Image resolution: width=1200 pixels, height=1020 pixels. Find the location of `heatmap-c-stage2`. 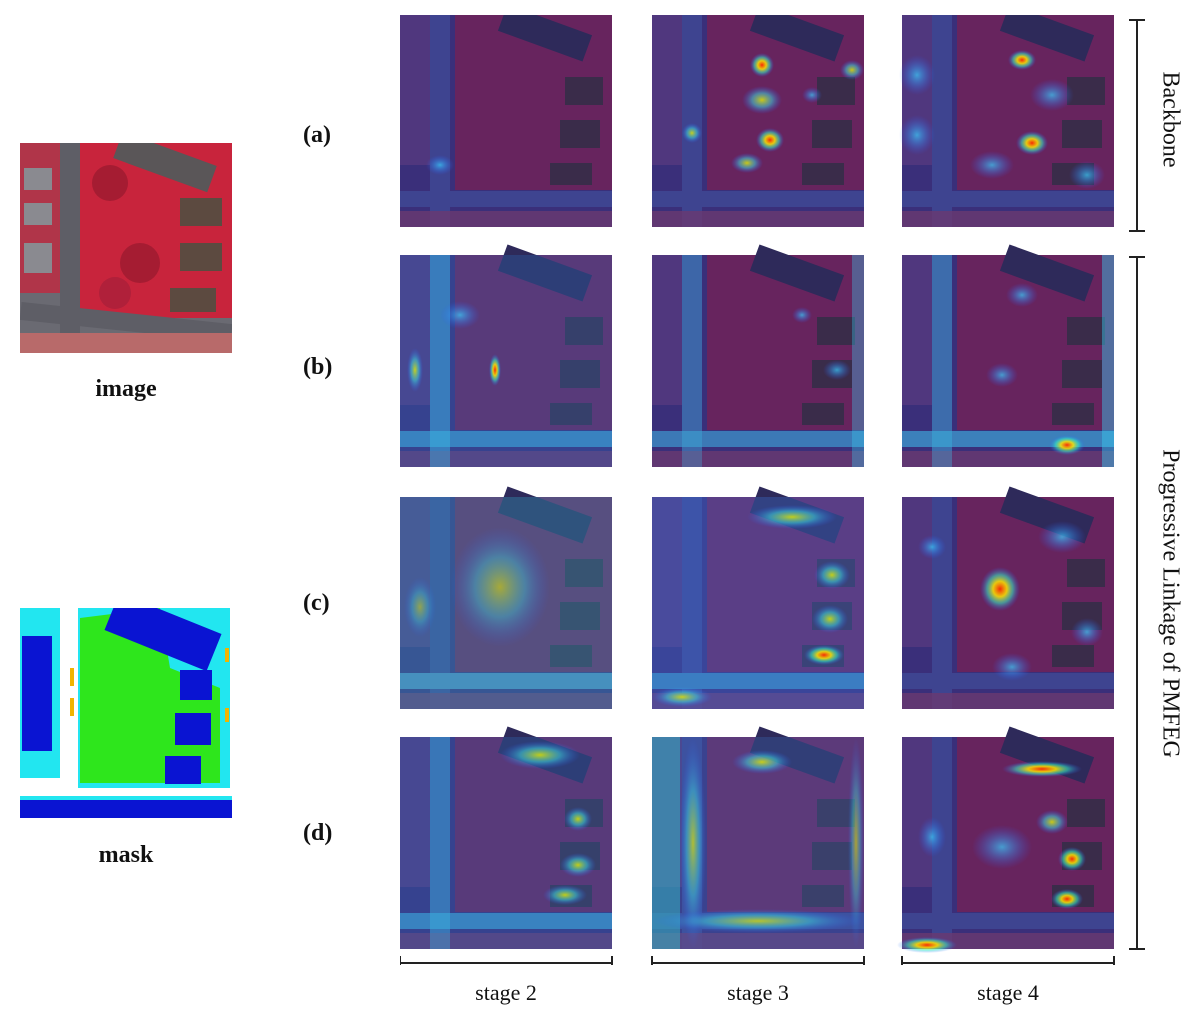

heatmap-c-stage2 is located at coordinates (506, 597).